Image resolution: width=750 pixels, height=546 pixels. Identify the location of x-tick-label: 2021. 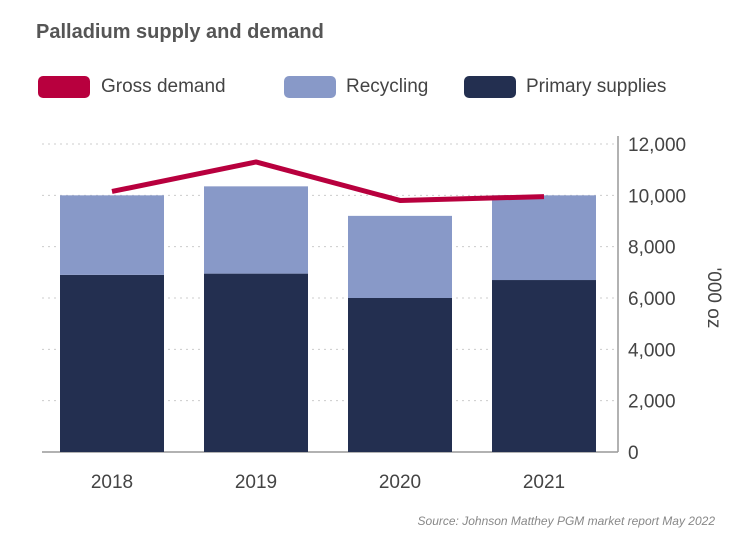
(544, 482).